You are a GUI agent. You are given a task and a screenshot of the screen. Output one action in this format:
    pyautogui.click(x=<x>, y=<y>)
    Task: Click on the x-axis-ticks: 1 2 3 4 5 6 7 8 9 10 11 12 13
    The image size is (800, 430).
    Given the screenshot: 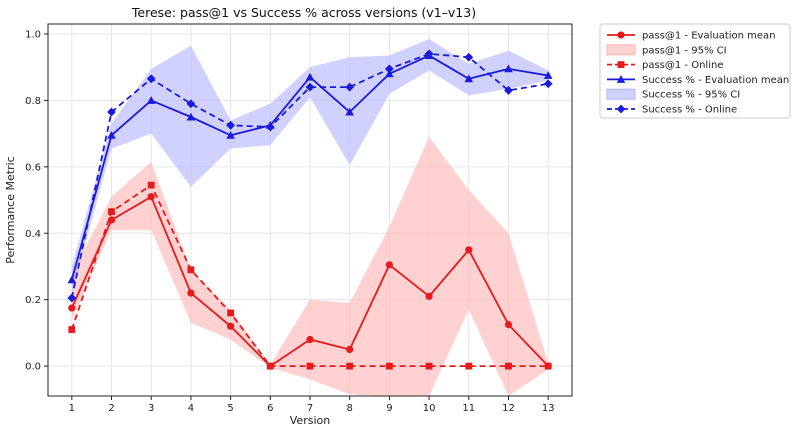 What is the action you would take?
    pyautogui.click(x=312, y=405)
    